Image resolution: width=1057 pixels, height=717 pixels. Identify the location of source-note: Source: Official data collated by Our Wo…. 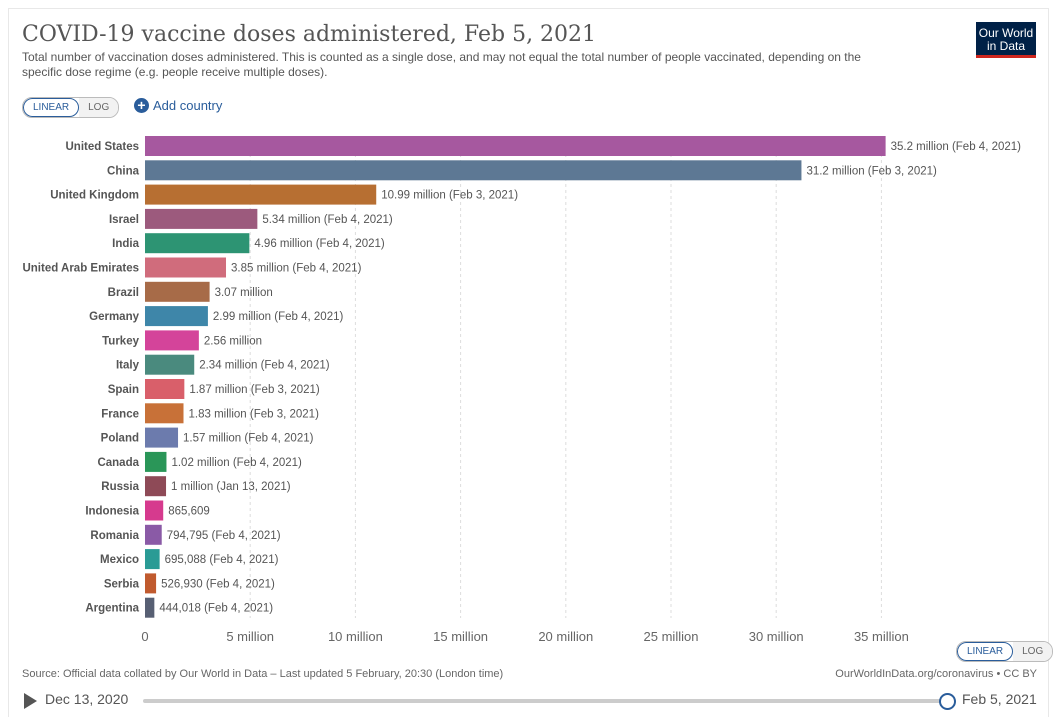
(263, 674).